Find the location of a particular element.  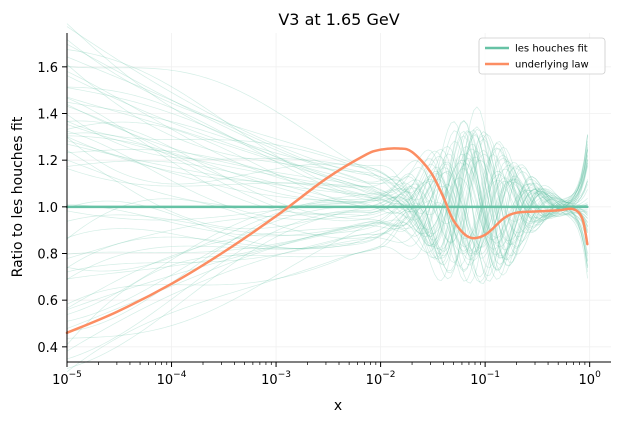

x-tick-label-1: 10⁻⁴ is located at coordinates (172, 379).